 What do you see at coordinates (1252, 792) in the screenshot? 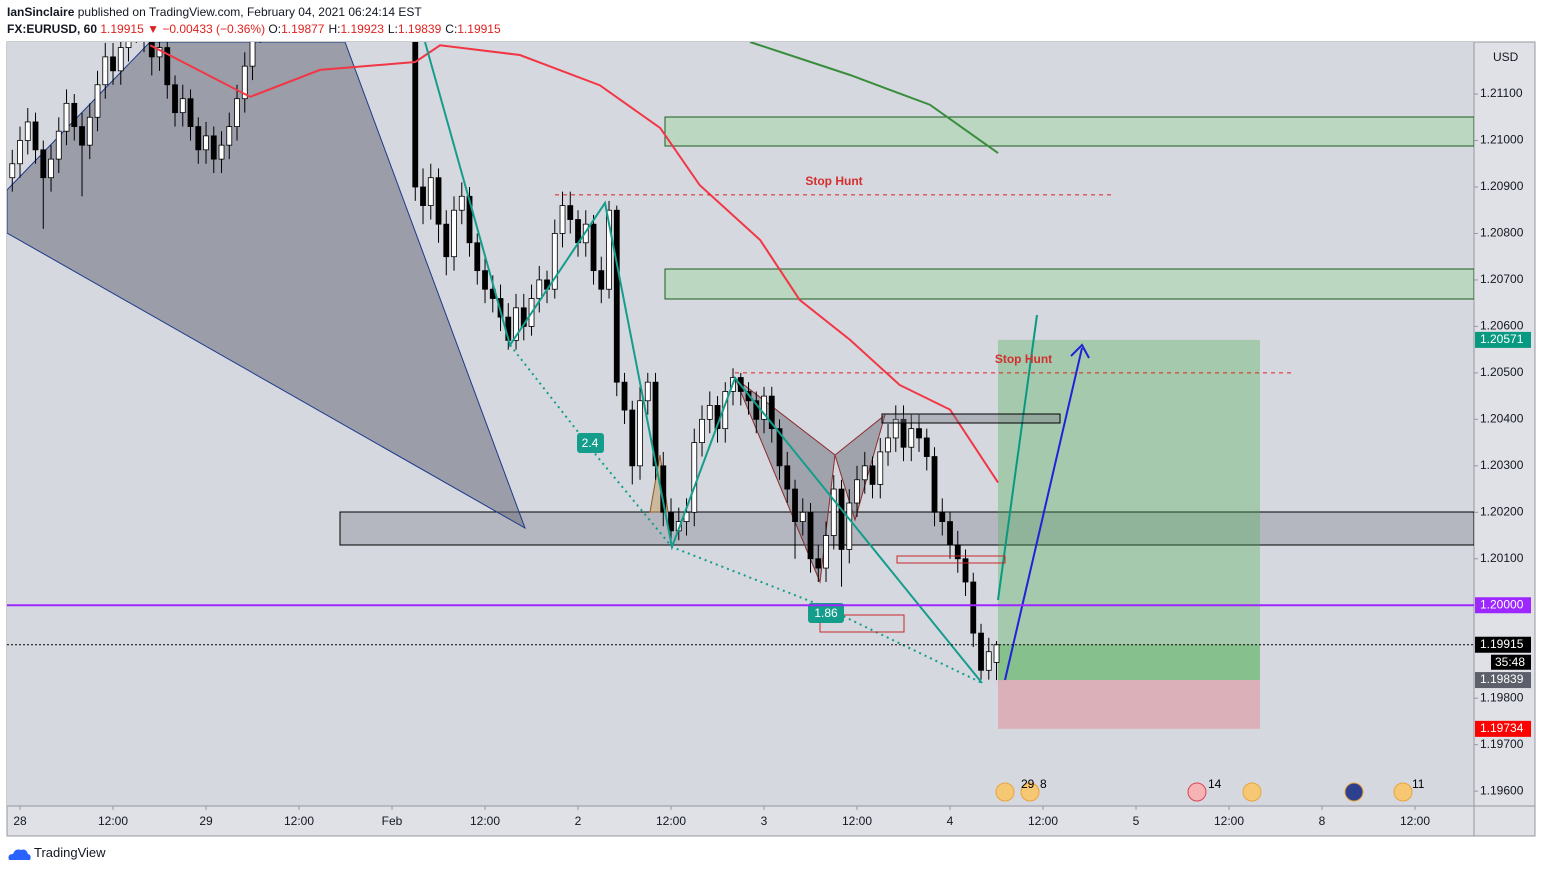
I see `event-icon` at bounding box center [1252, 792].